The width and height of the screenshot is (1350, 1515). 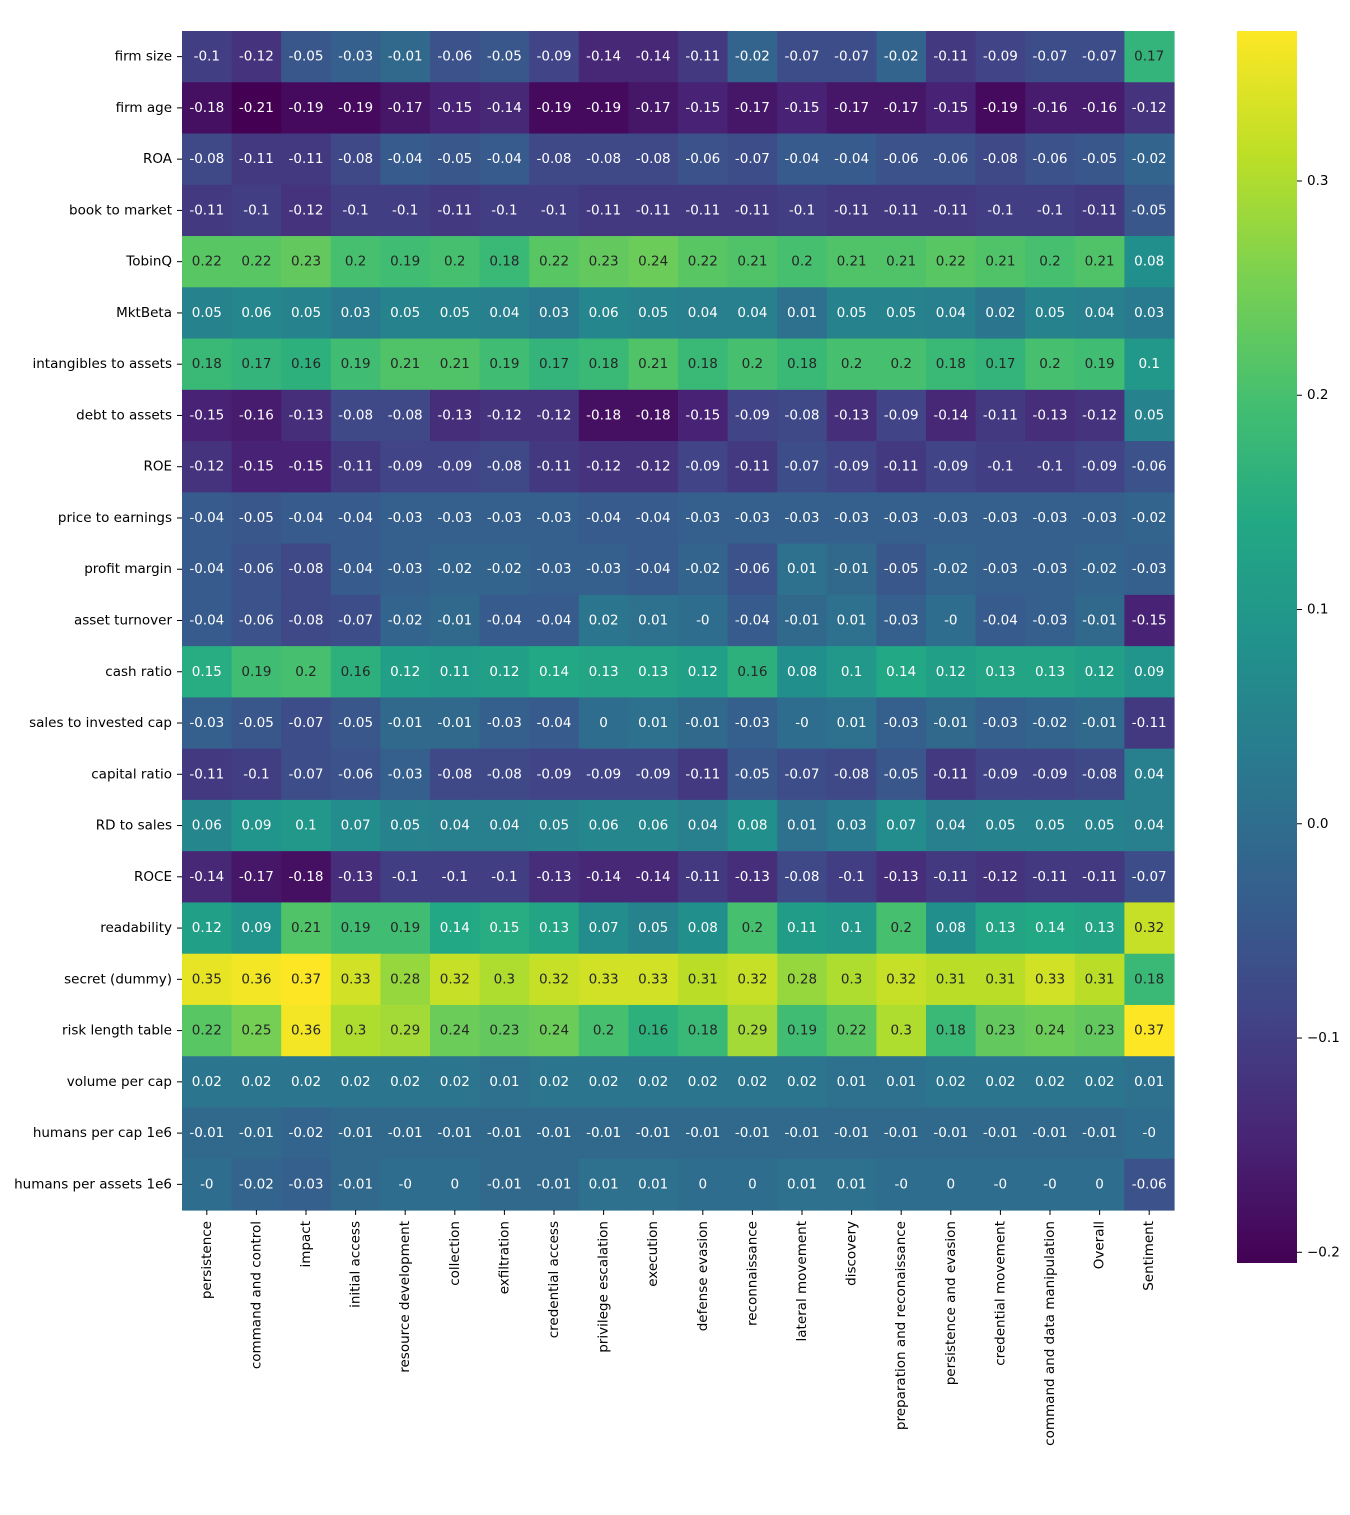 What do you see at coordinates (148, 262) in the screenshot?
I see `y-tick-label: TobinQ` at bounding box center [148, 262].